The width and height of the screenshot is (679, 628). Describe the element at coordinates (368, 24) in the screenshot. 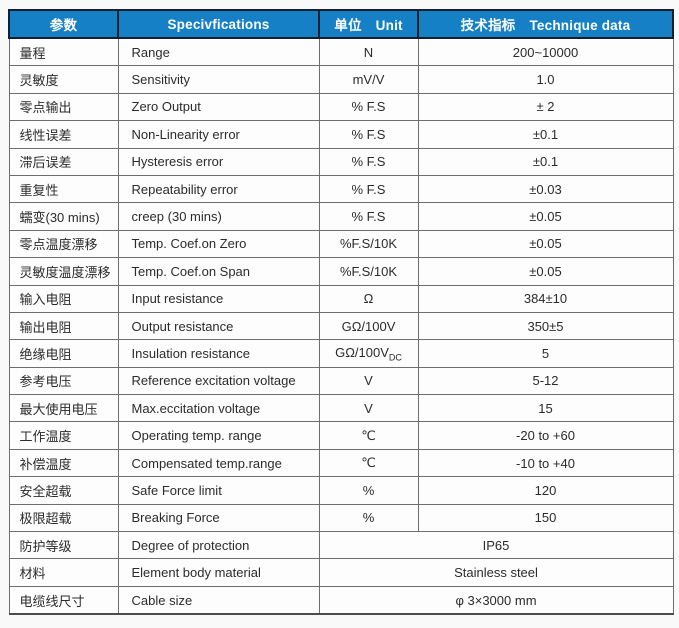

I see `header-cell-unit: 单位 Unit` at that location.